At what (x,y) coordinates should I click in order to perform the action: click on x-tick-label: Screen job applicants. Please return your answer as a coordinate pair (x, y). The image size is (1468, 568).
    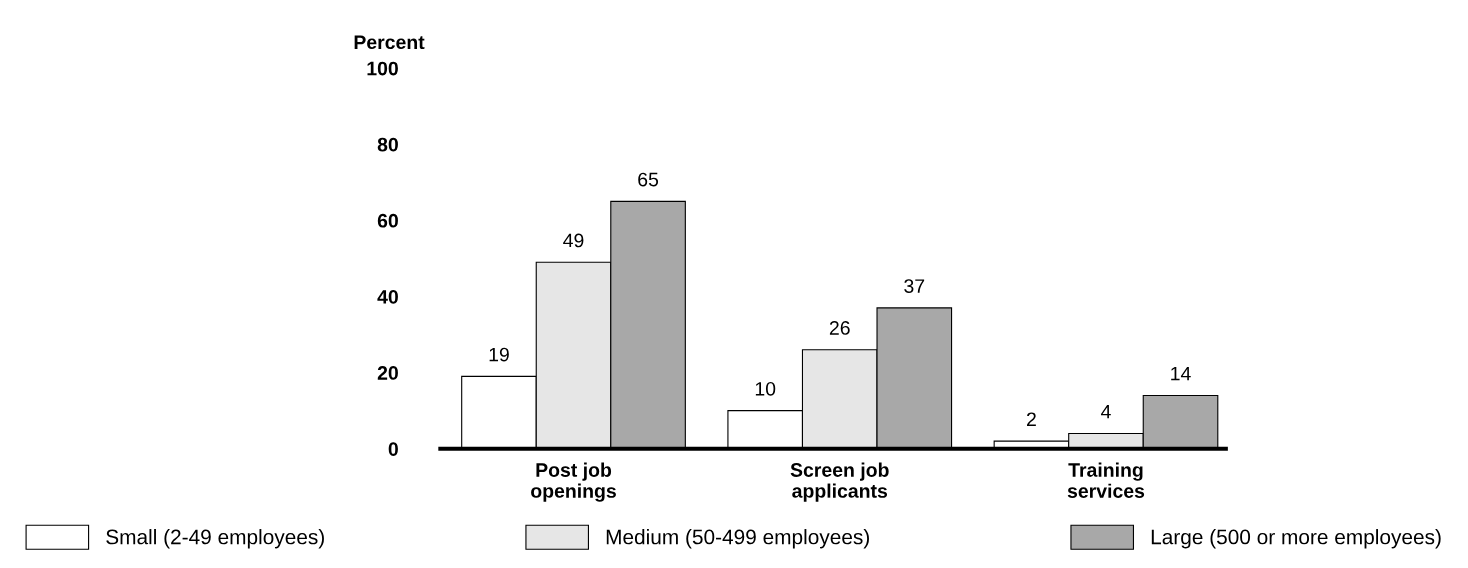
    Looking at the image, I should click on (839, 482).